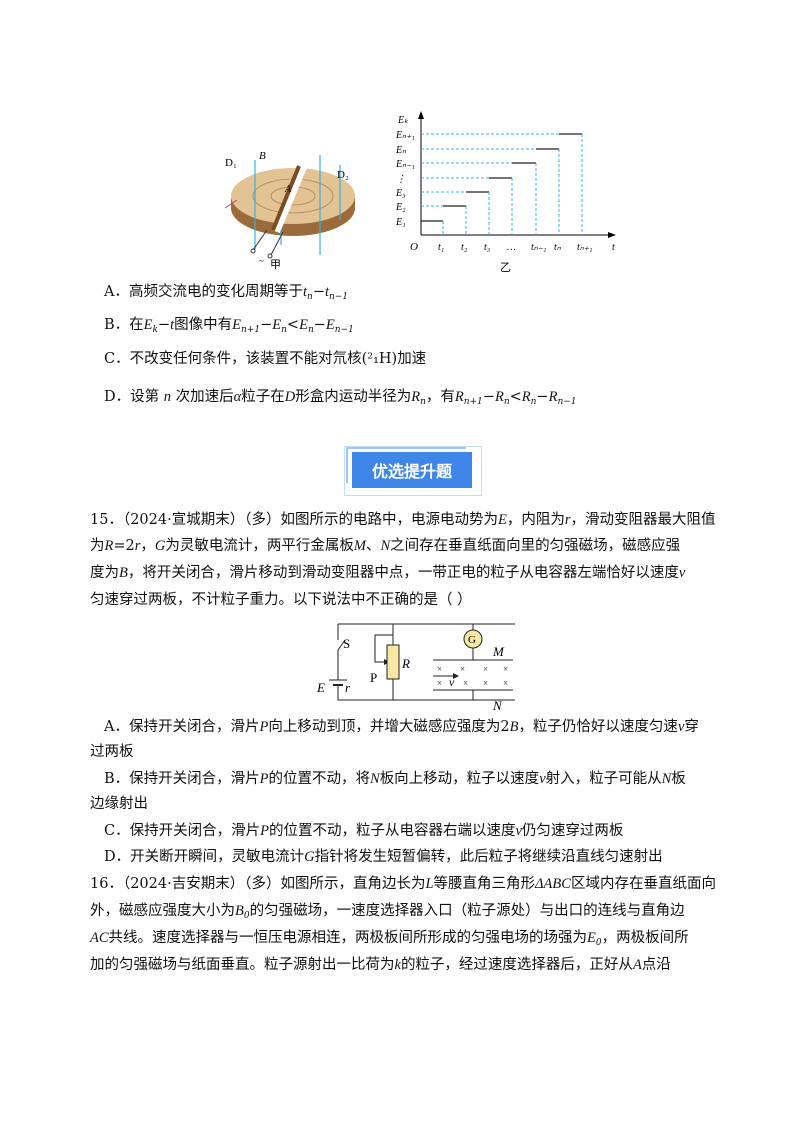 This screenshot has width=800, height=1132. What do you see at coordinates (259, 546) in the screenshot?
I see `text-segment: 为灵敏电流计，两平行金属板` at bounding box center [259, 546].